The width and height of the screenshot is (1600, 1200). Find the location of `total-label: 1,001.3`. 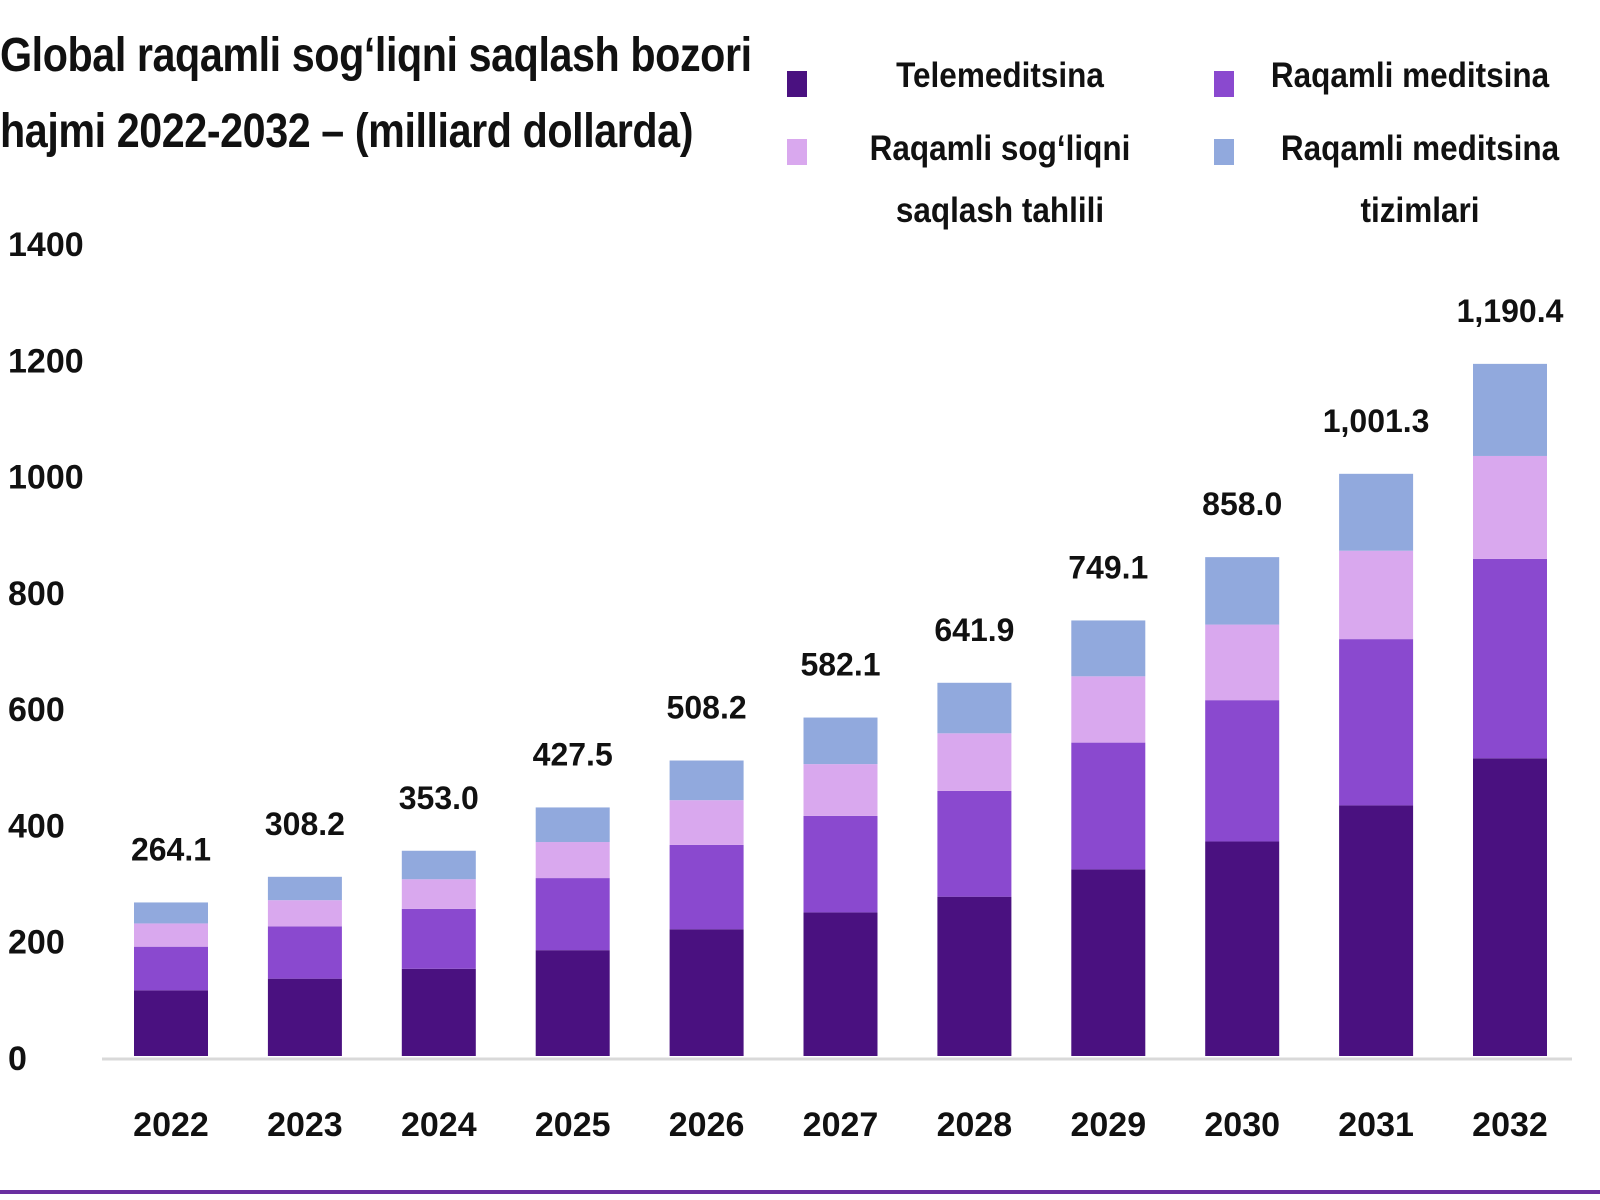

total-label: 1,001.3 is located at coordinates (1376, 421).